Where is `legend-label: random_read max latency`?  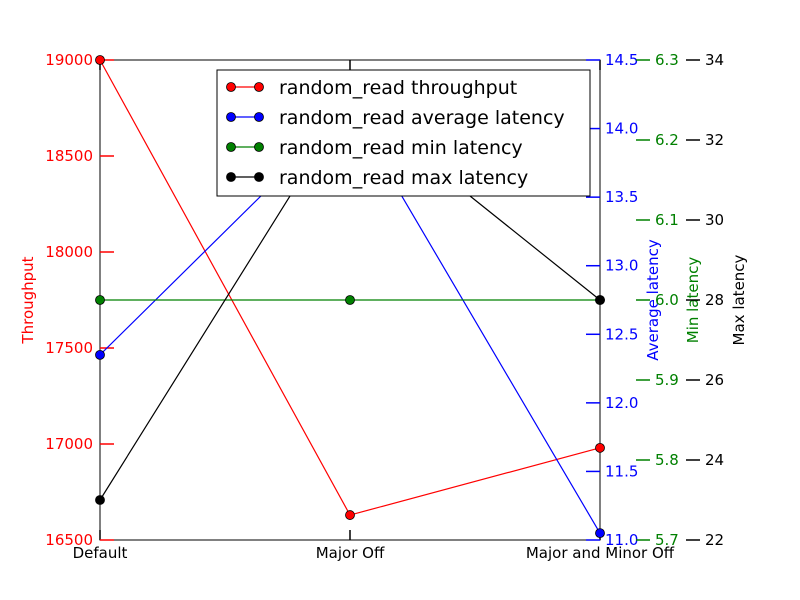 legend-label: random_read max latency is located at coordinates (403, 178).